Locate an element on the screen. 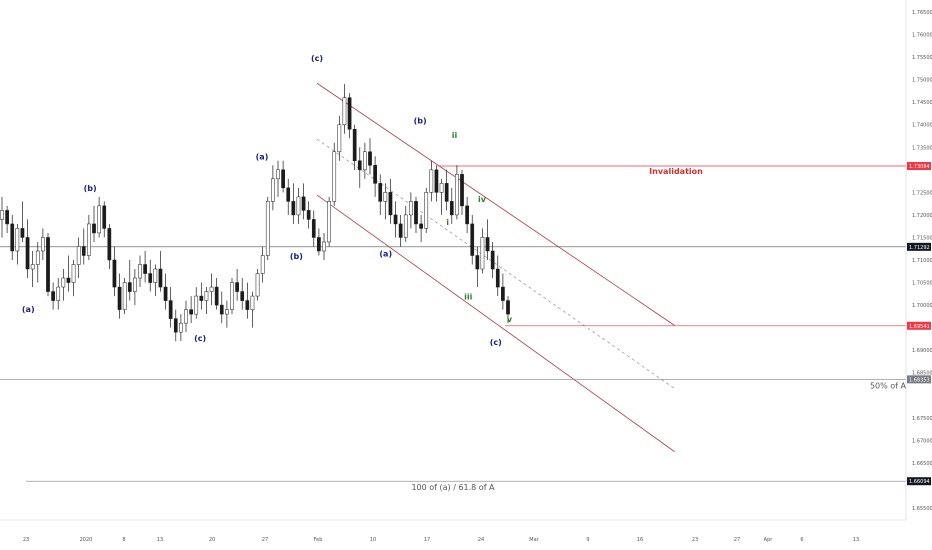 This screenshot has width=932, height=550. svg-text: 1.66094 is located at coordinates (919, 482).